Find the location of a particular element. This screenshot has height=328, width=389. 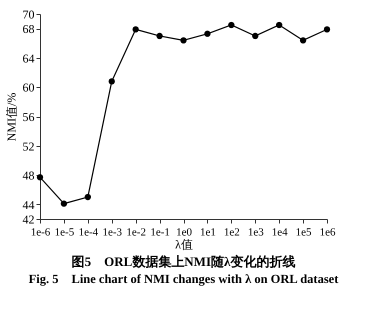

y-tick-label: 42 is located at coordinates (28, 219).